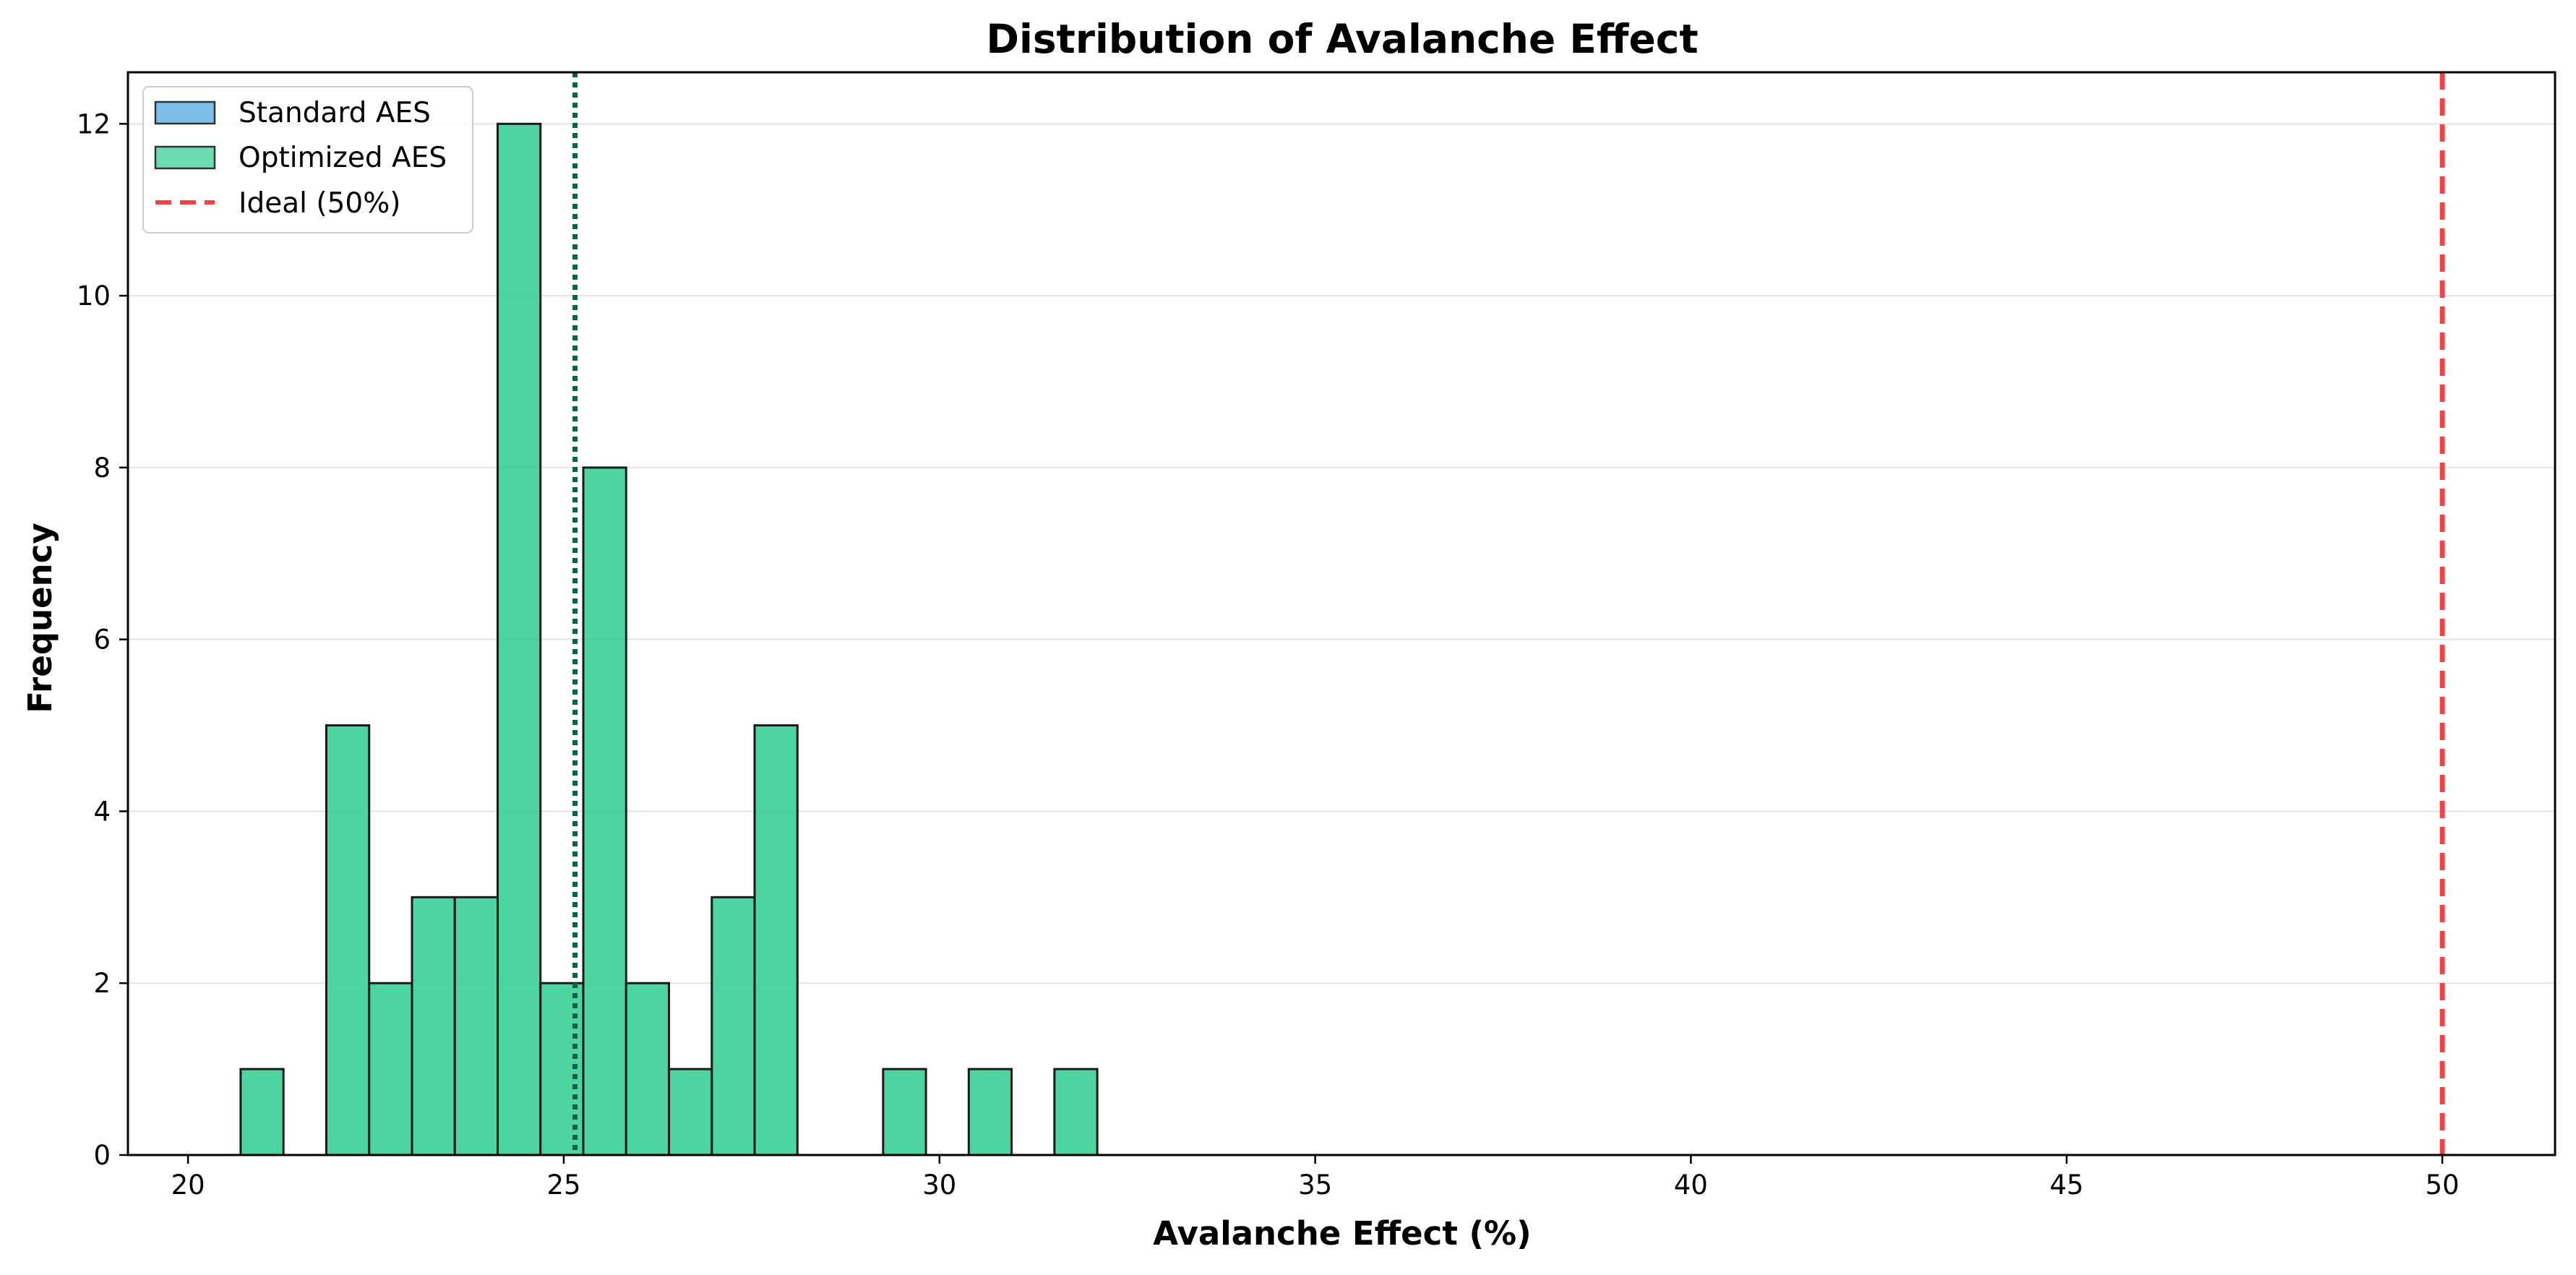 This screenshot has width=2576, height=1275. What do you see at coordinates (94, 123) in the screenshot?
I see `y-tick-label: 12` at bounding box center [94, 123].